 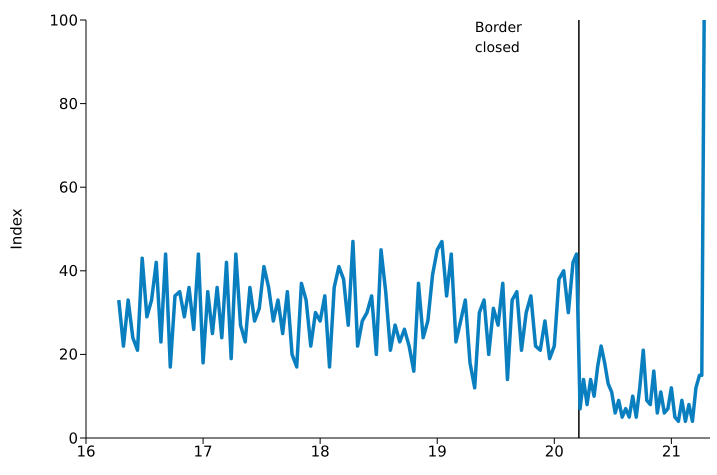 I want to click on ref-line-label: Border closed, so click(x=498, y=38).